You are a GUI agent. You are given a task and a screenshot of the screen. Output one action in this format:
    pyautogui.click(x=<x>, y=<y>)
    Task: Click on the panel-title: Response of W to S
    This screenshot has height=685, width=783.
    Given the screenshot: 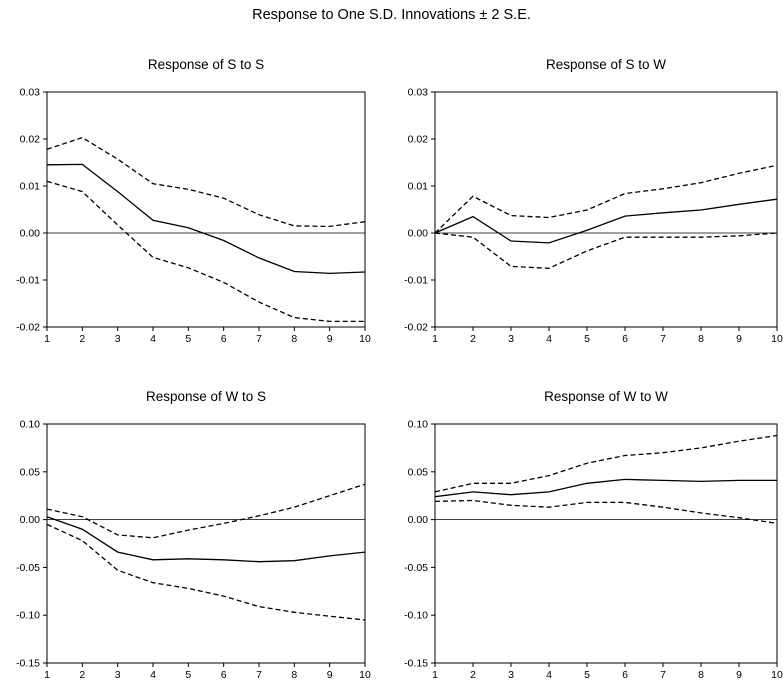 What is the action you would take?
    pyautogui.click(x=206, y=396)
    